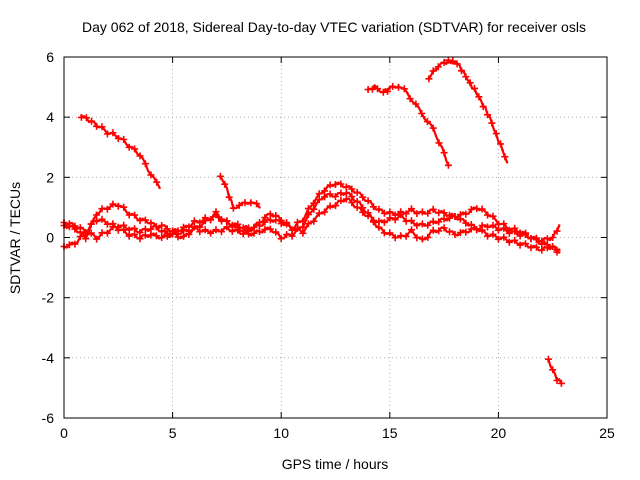 The width and height of the screenshot is (640, 480). Describe the element at coordinates (119, 151) in the screenshot. I see `series-s4` at that location.